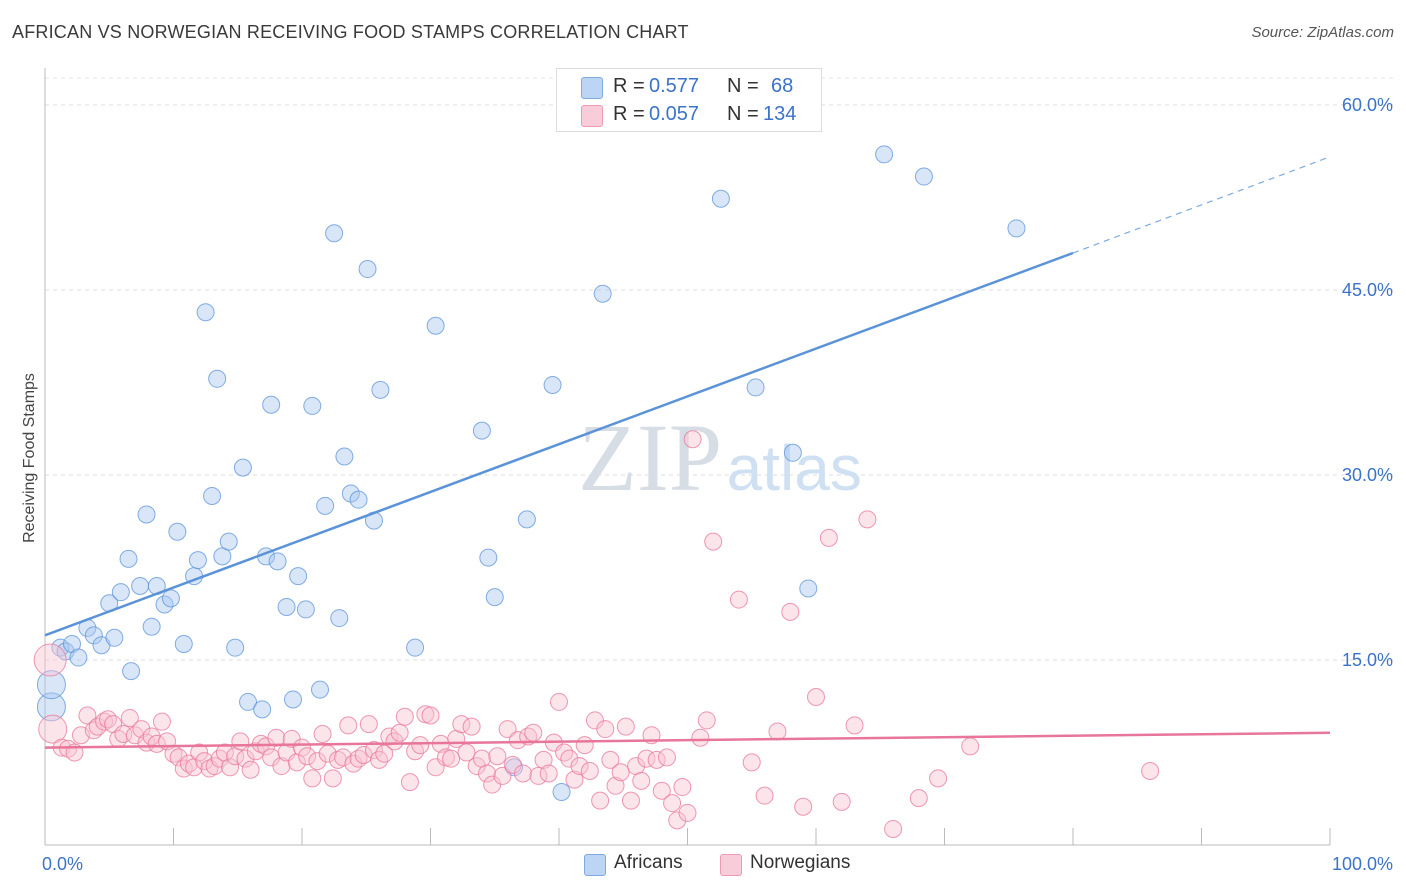  I want to click on legend-label-africans: Africans, so click(648, 862).